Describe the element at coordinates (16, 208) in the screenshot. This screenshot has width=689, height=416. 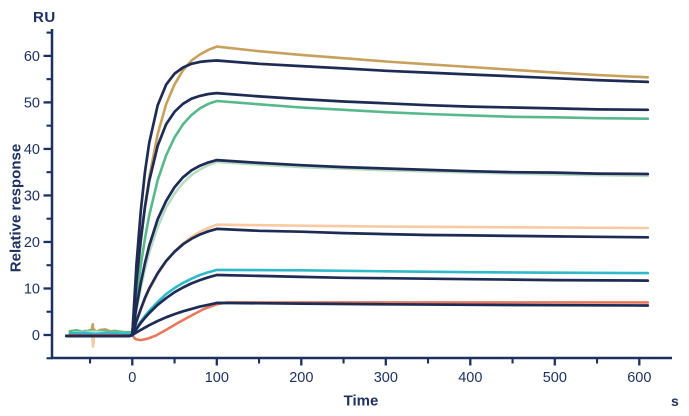
I see `y-axis-title: Relative response` at that location.